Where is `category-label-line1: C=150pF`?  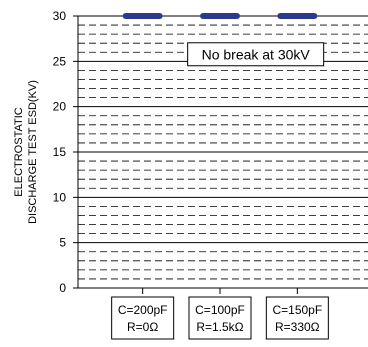 category-label-line1: C=150pF is located at coordinates (297, 310).